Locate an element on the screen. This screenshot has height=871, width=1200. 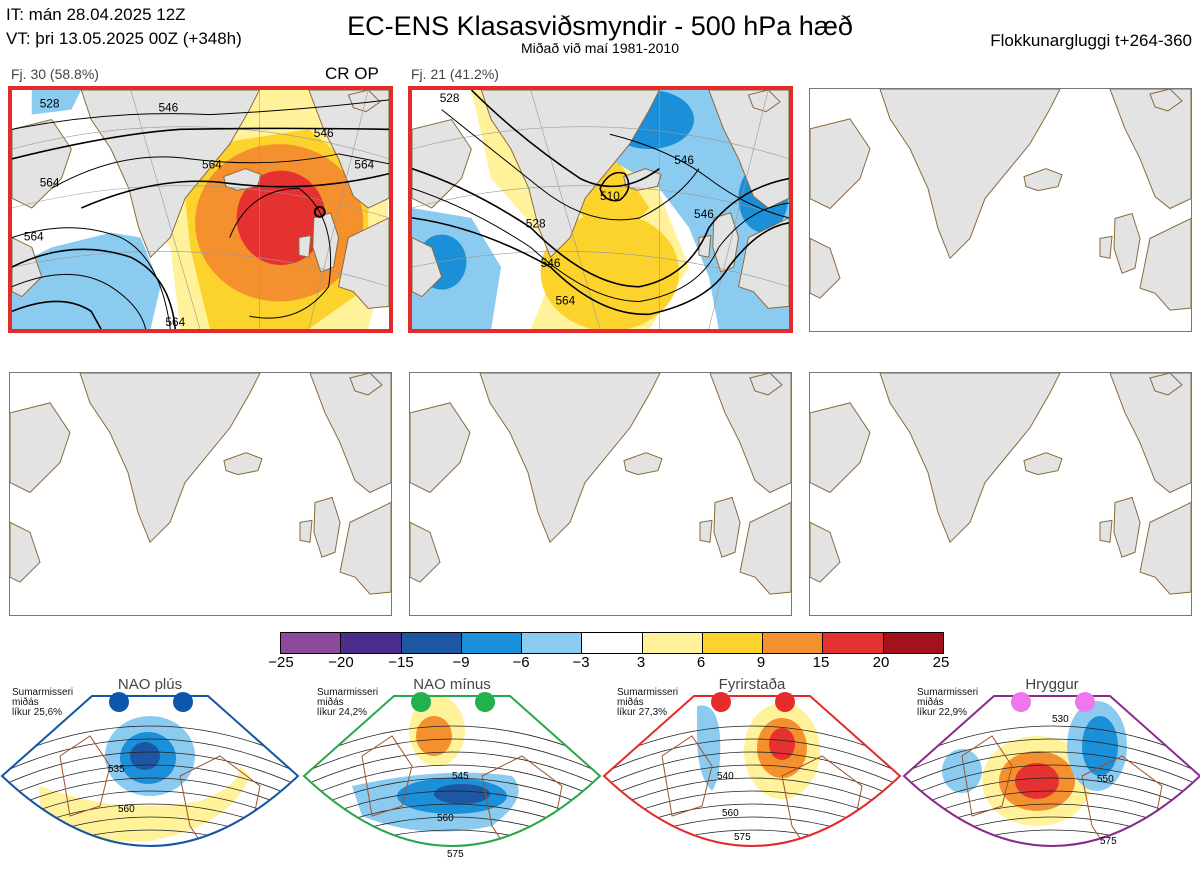
regime-contour-label: 540 is located at coordinates (725, 776).